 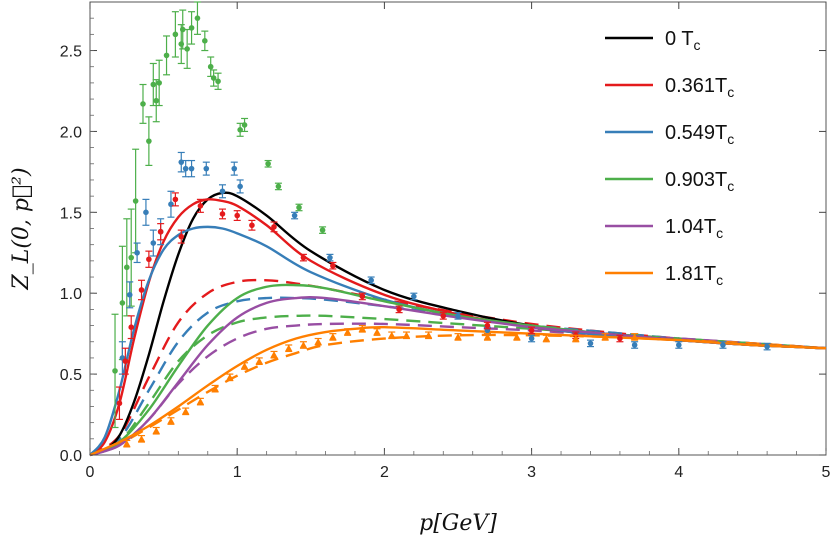 What do you see at coordinates (71, 375) in the screenshot?
I see `y-tick-label: 0.5` at bounding box center [71, 375].